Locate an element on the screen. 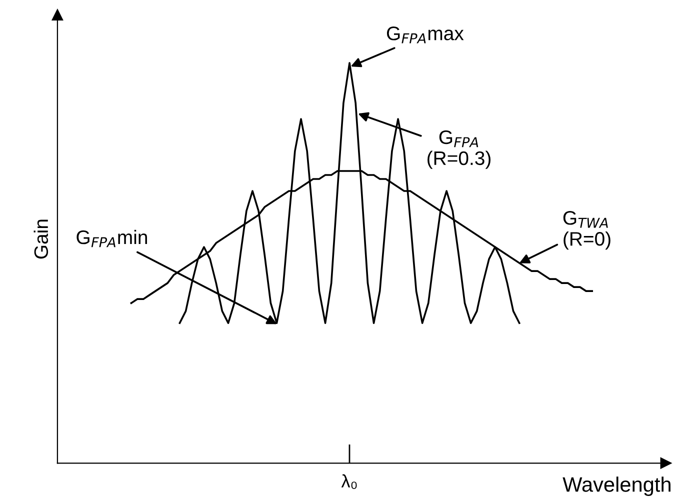 This screenshot has width=676, height=498. y-axis-title: Gain is located at coordinates (41, 239).